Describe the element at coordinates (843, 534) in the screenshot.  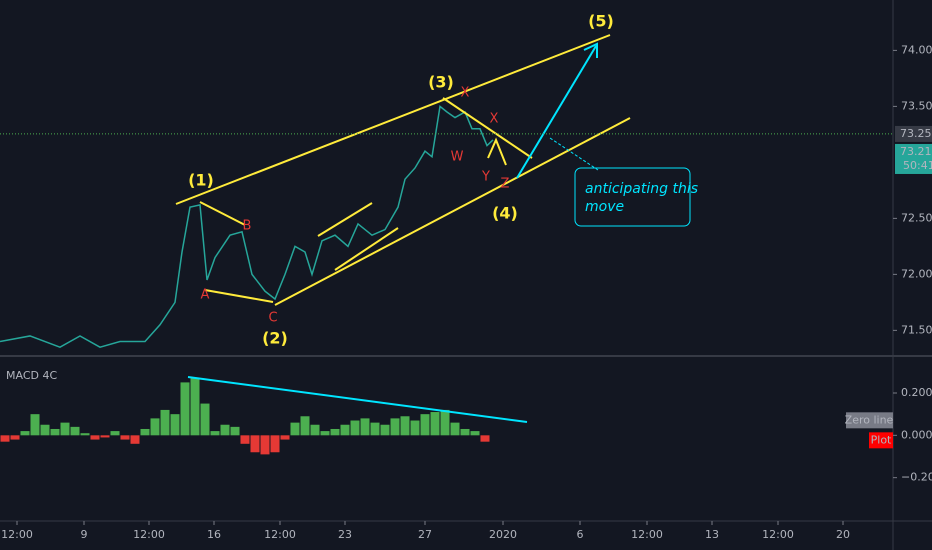
I see `x-tick-label: 20` at that location.